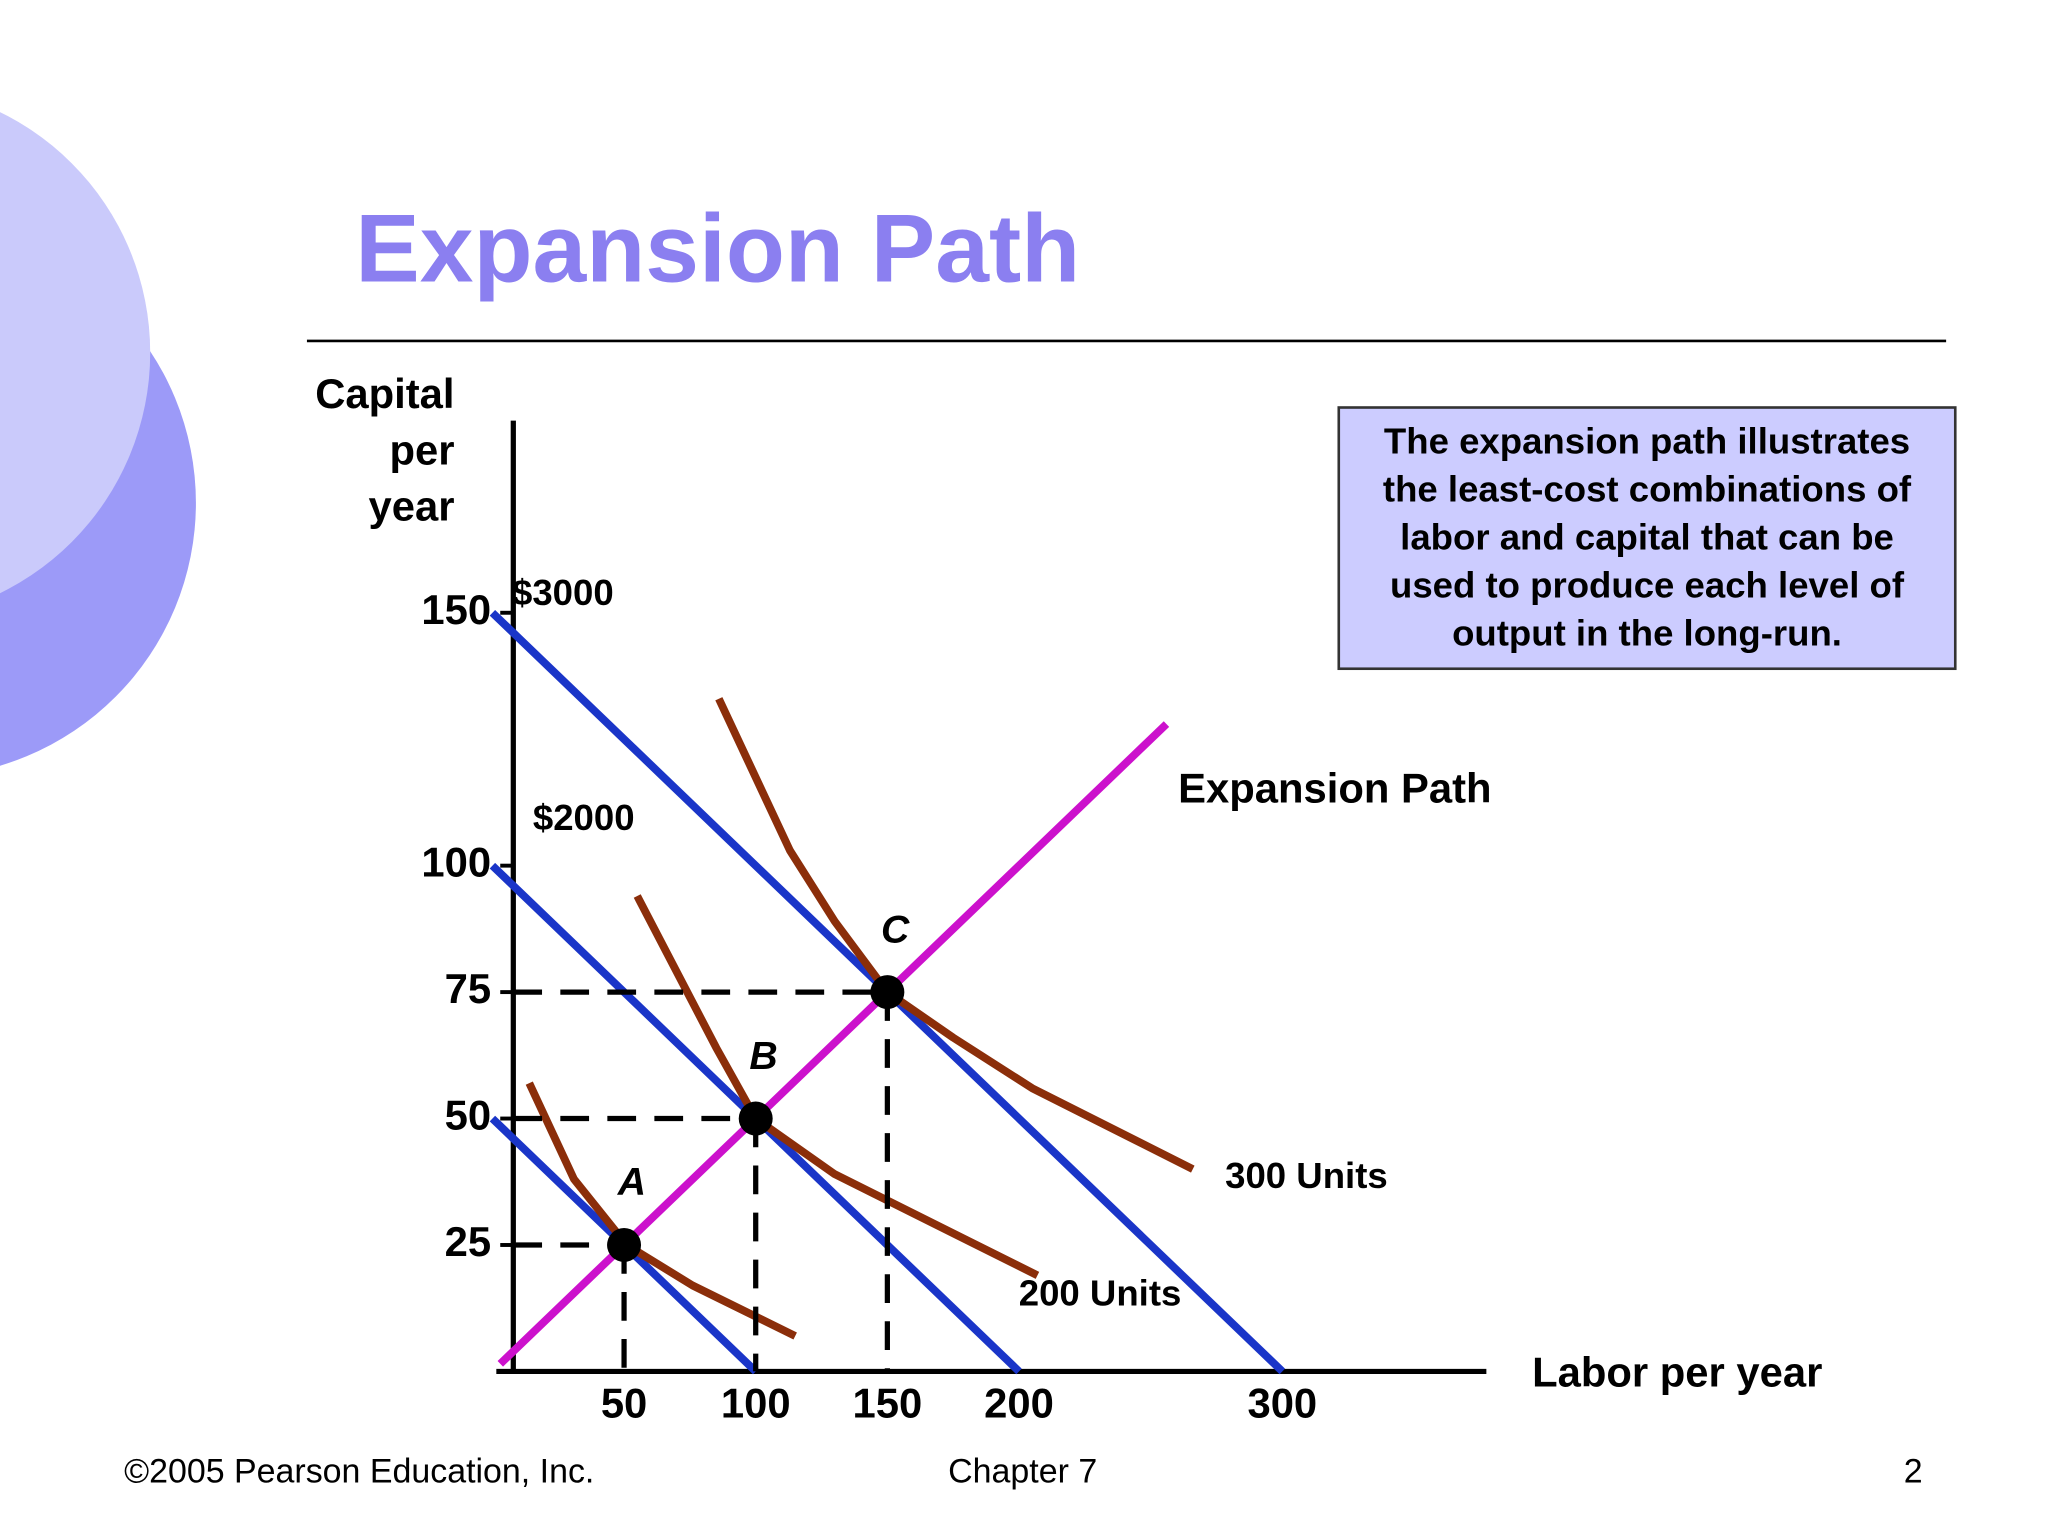 The image size is (2048, 1536). I want to click on footer-right: 2, so click(1913, 1471).